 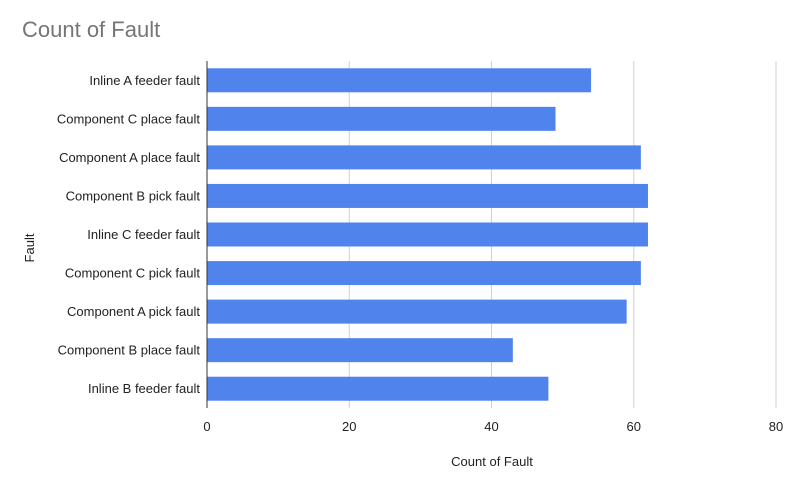 I want to click on x-tick-label: 40, so click(x=491, y=426).